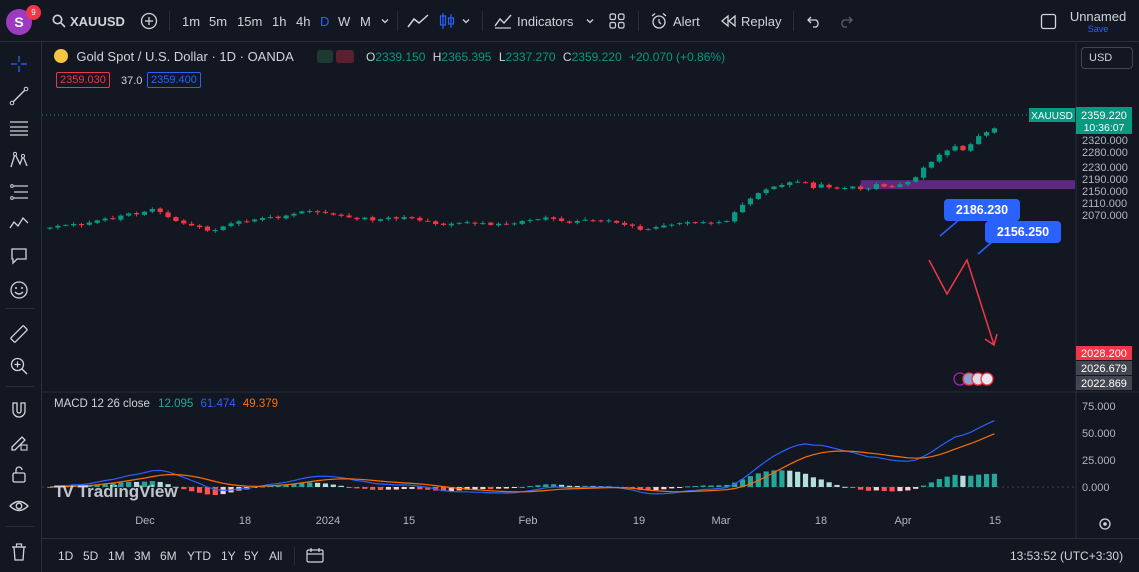 The width and height of the screenshot is (1139, 572). Describe the element at coordinates (1104, 369) in the screenshot. I see `price-tag-gray-1-text: 2026.679` at that location.